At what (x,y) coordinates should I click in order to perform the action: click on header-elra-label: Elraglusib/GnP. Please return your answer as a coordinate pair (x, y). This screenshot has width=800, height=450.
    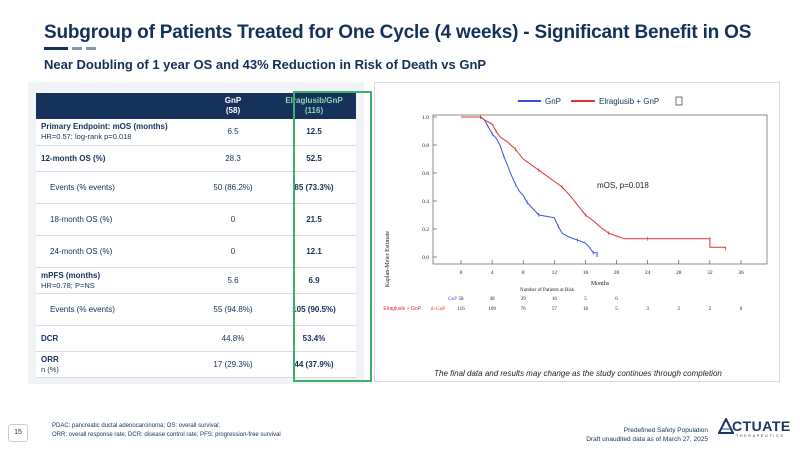
    Looking at the image, I should click on (314, 100).